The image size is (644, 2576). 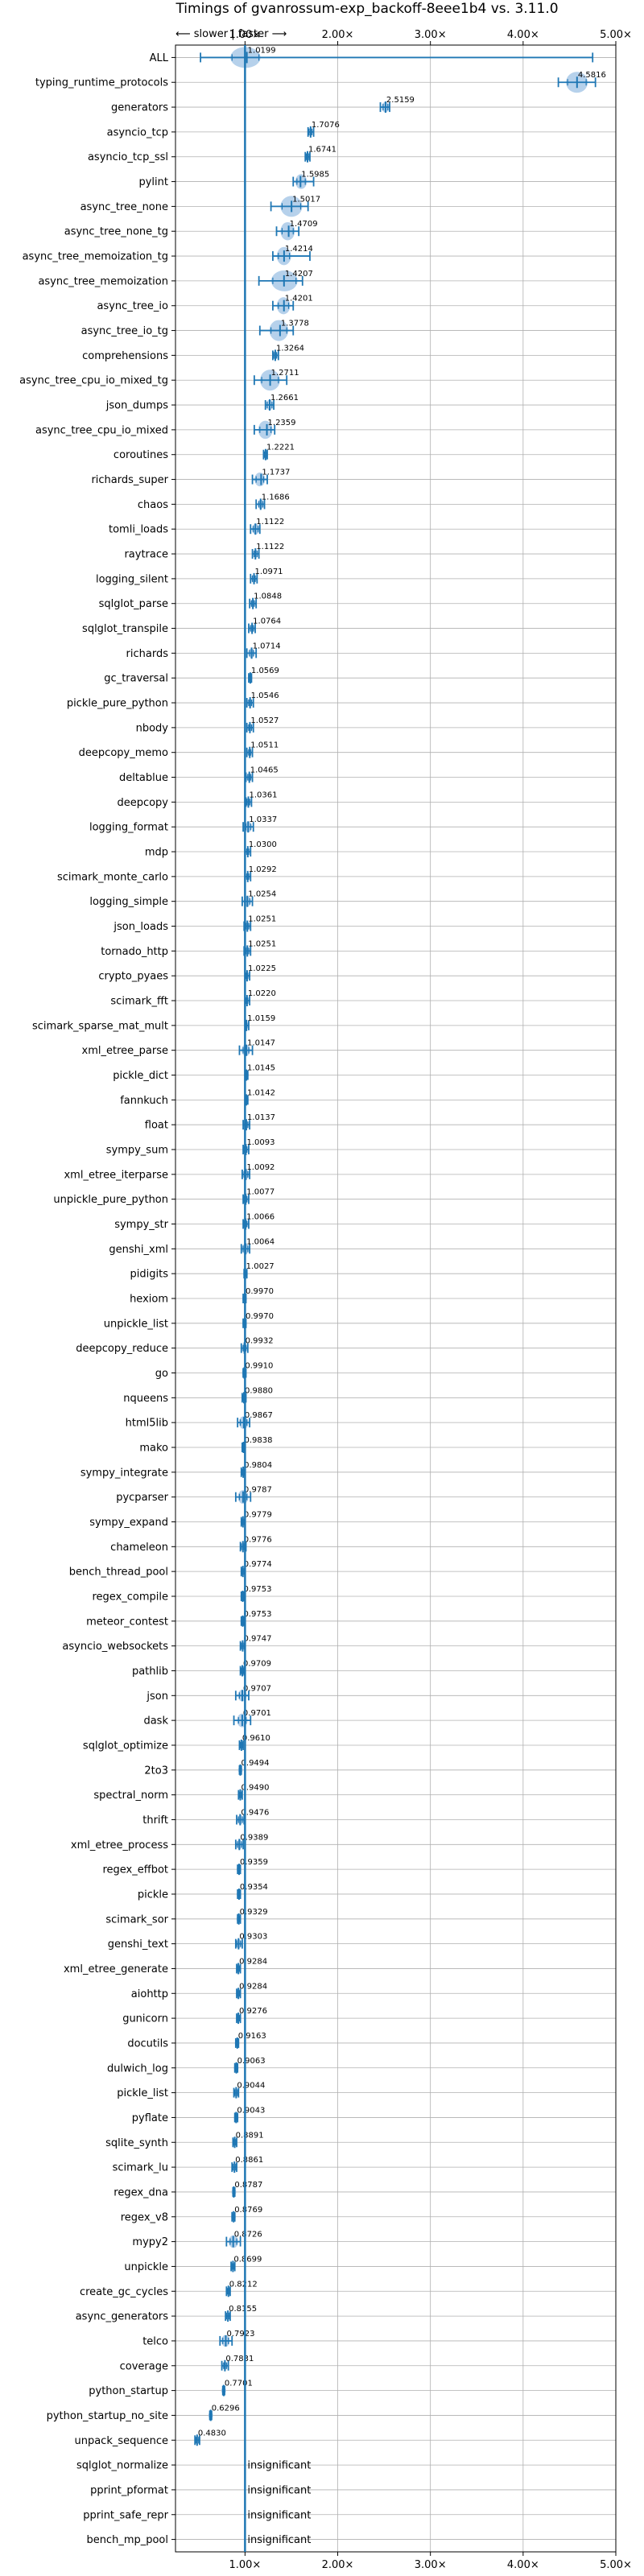 What do you see at coordinates (140, 1076) in the screenshot?
I see `category-label: pickle_dict` at bounding box center [140, 1076].